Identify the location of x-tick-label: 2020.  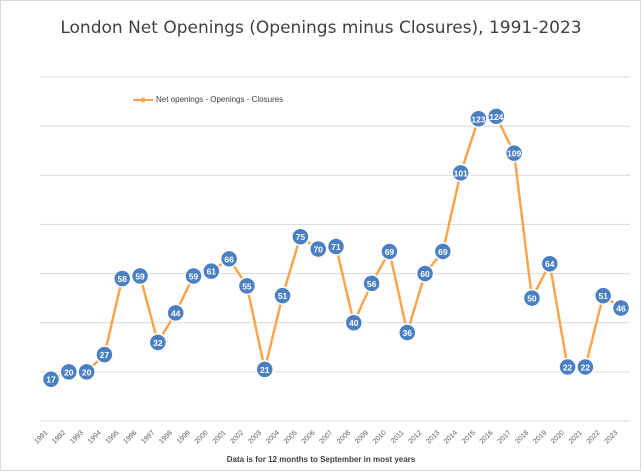
(558, 437).